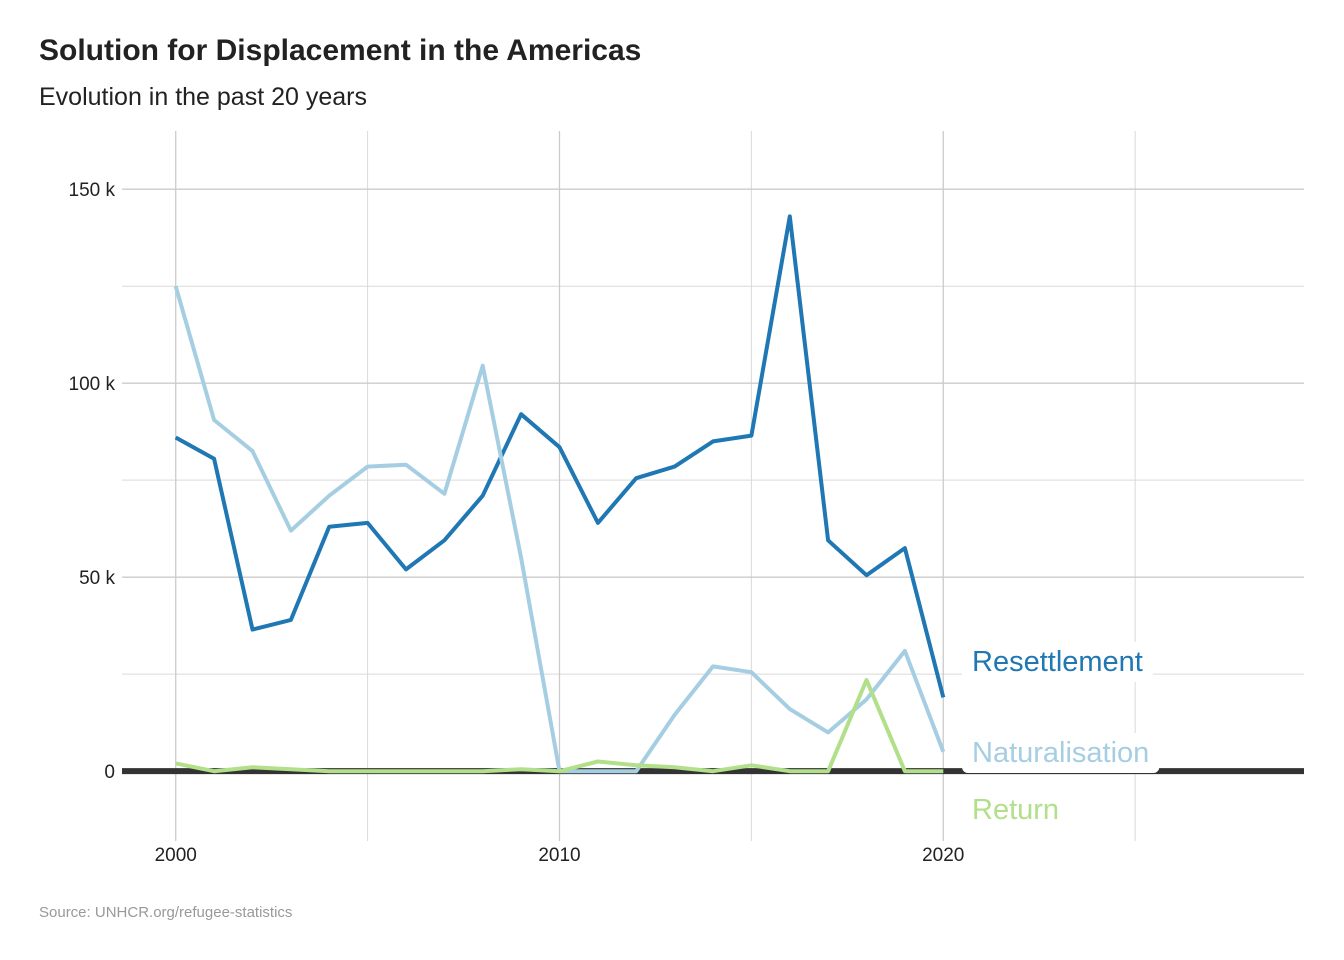 The width and height of the screenshot is (1344, 960). I want to click on series-label-naturalisation: Naturalisation, so click(1060, 753).